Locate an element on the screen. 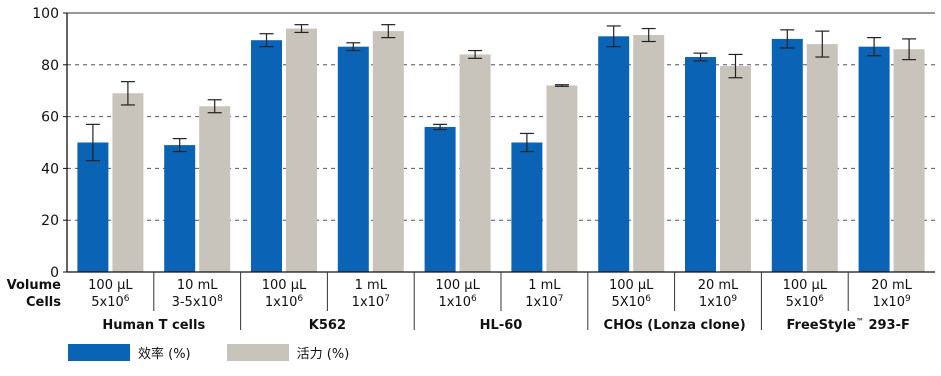 The height and width of the screenshot is (376, 941). group-label: HL-60 is located at coordinates (501, 325).